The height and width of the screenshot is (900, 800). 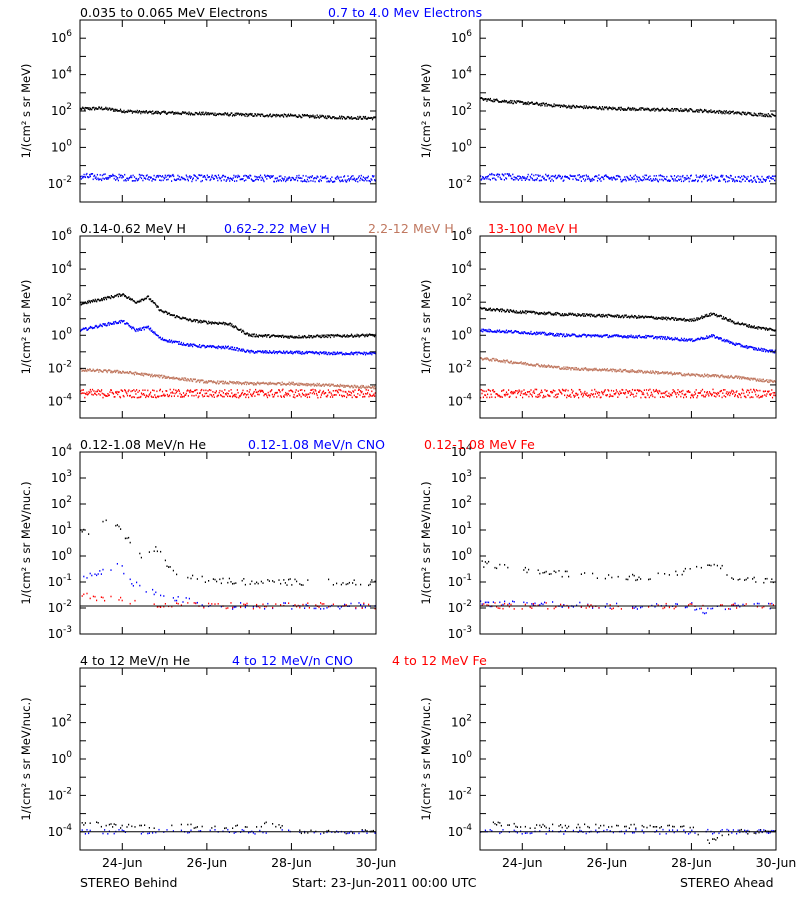 I want to click on y-tick-label: 104, so click(x=61, y=268).